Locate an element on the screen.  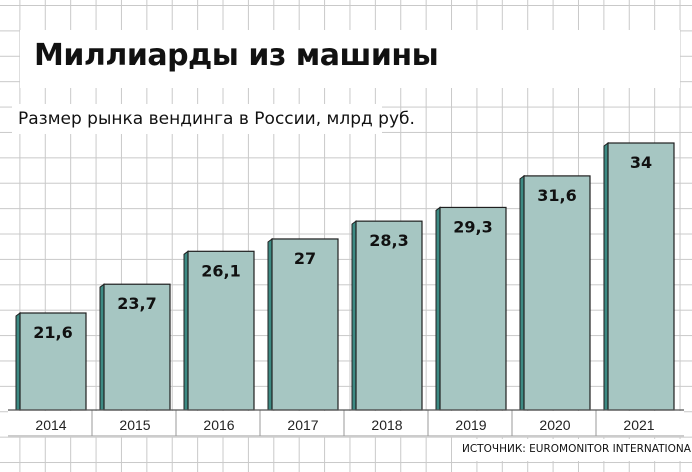
bar-value-label: 27 is located at coordinates (305, 258).